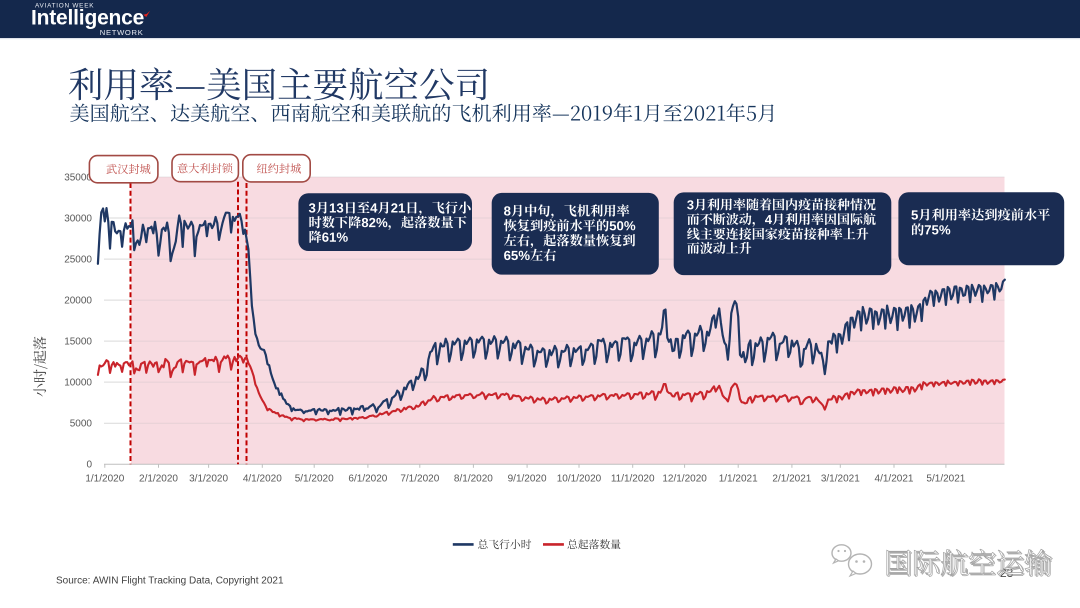  Describe the element at coordinates (158, 479) in the screenshot. I see `svg-text: 2/1/2020` at that location.